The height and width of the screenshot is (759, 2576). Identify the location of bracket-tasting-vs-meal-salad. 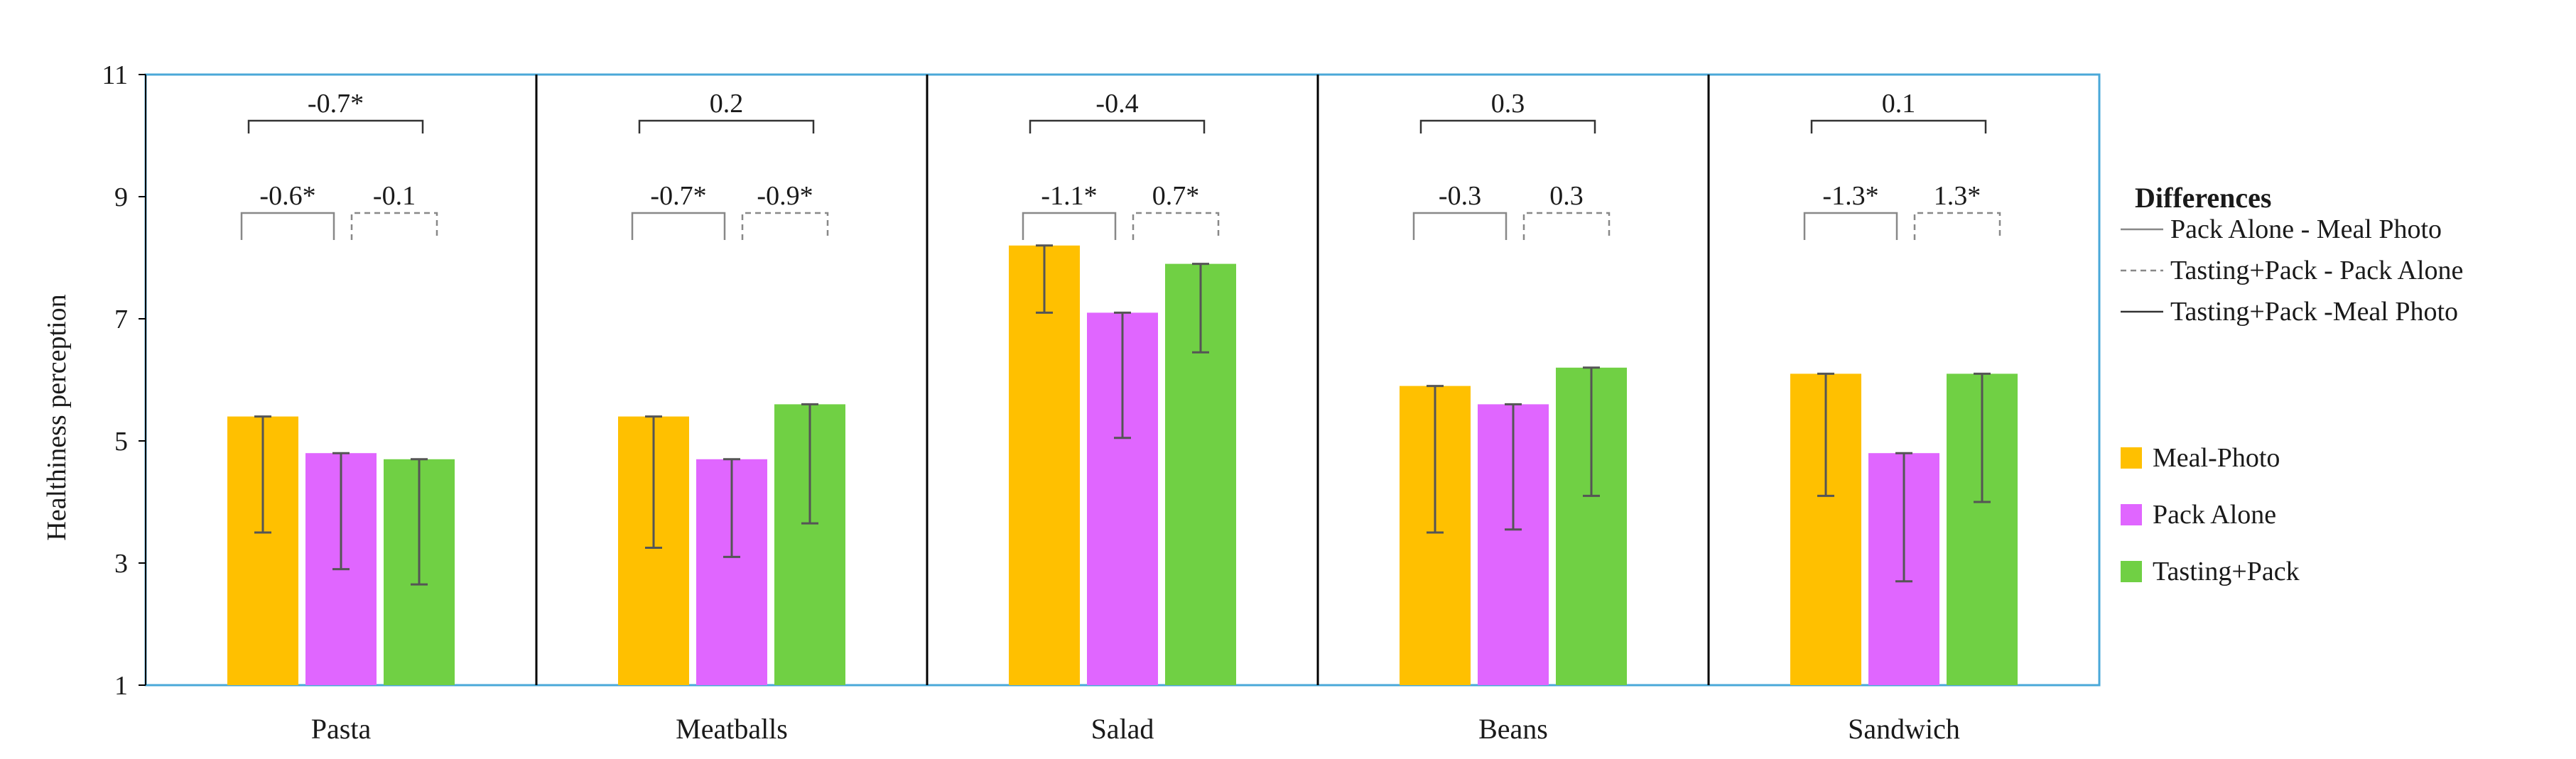
(1117, 126).